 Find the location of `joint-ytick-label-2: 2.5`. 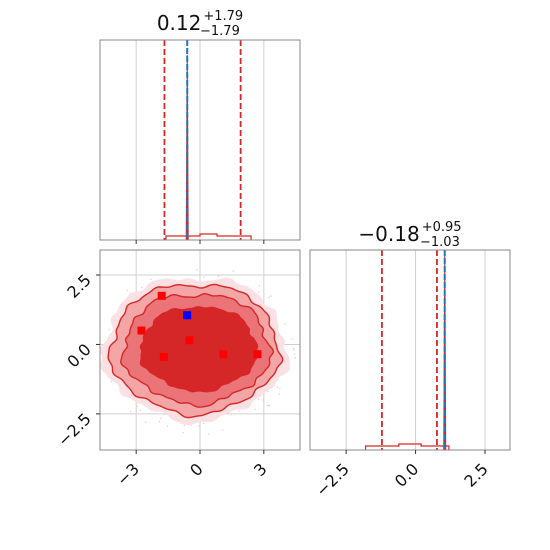

joint-ytick-label-2: 2.5 is located at coordinates (78, 285).